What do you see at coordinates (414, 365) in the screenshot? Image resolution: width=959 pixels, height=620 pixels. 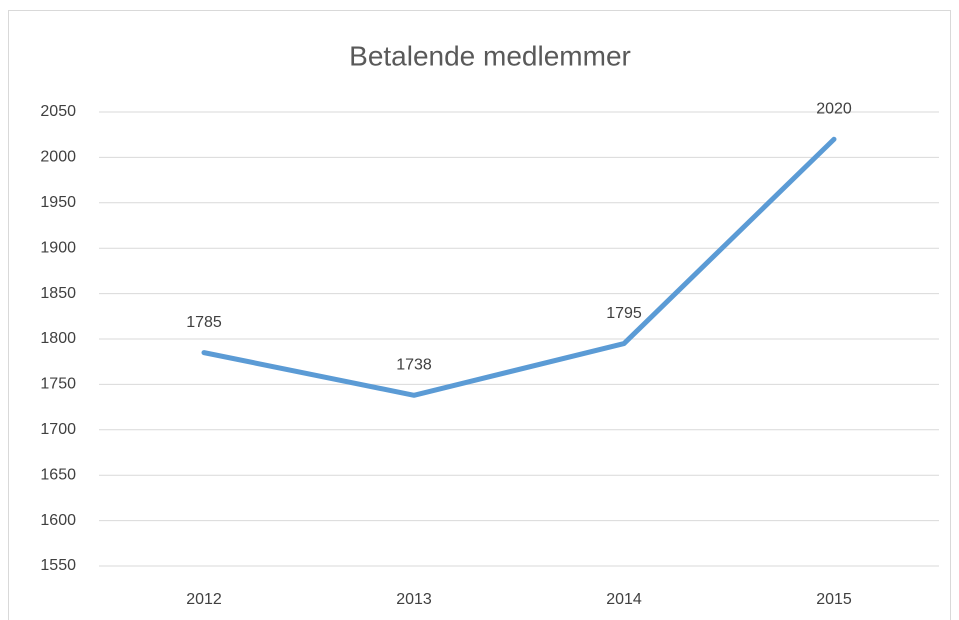 I see `data-label: 1738` at bounding box center [414, 365].